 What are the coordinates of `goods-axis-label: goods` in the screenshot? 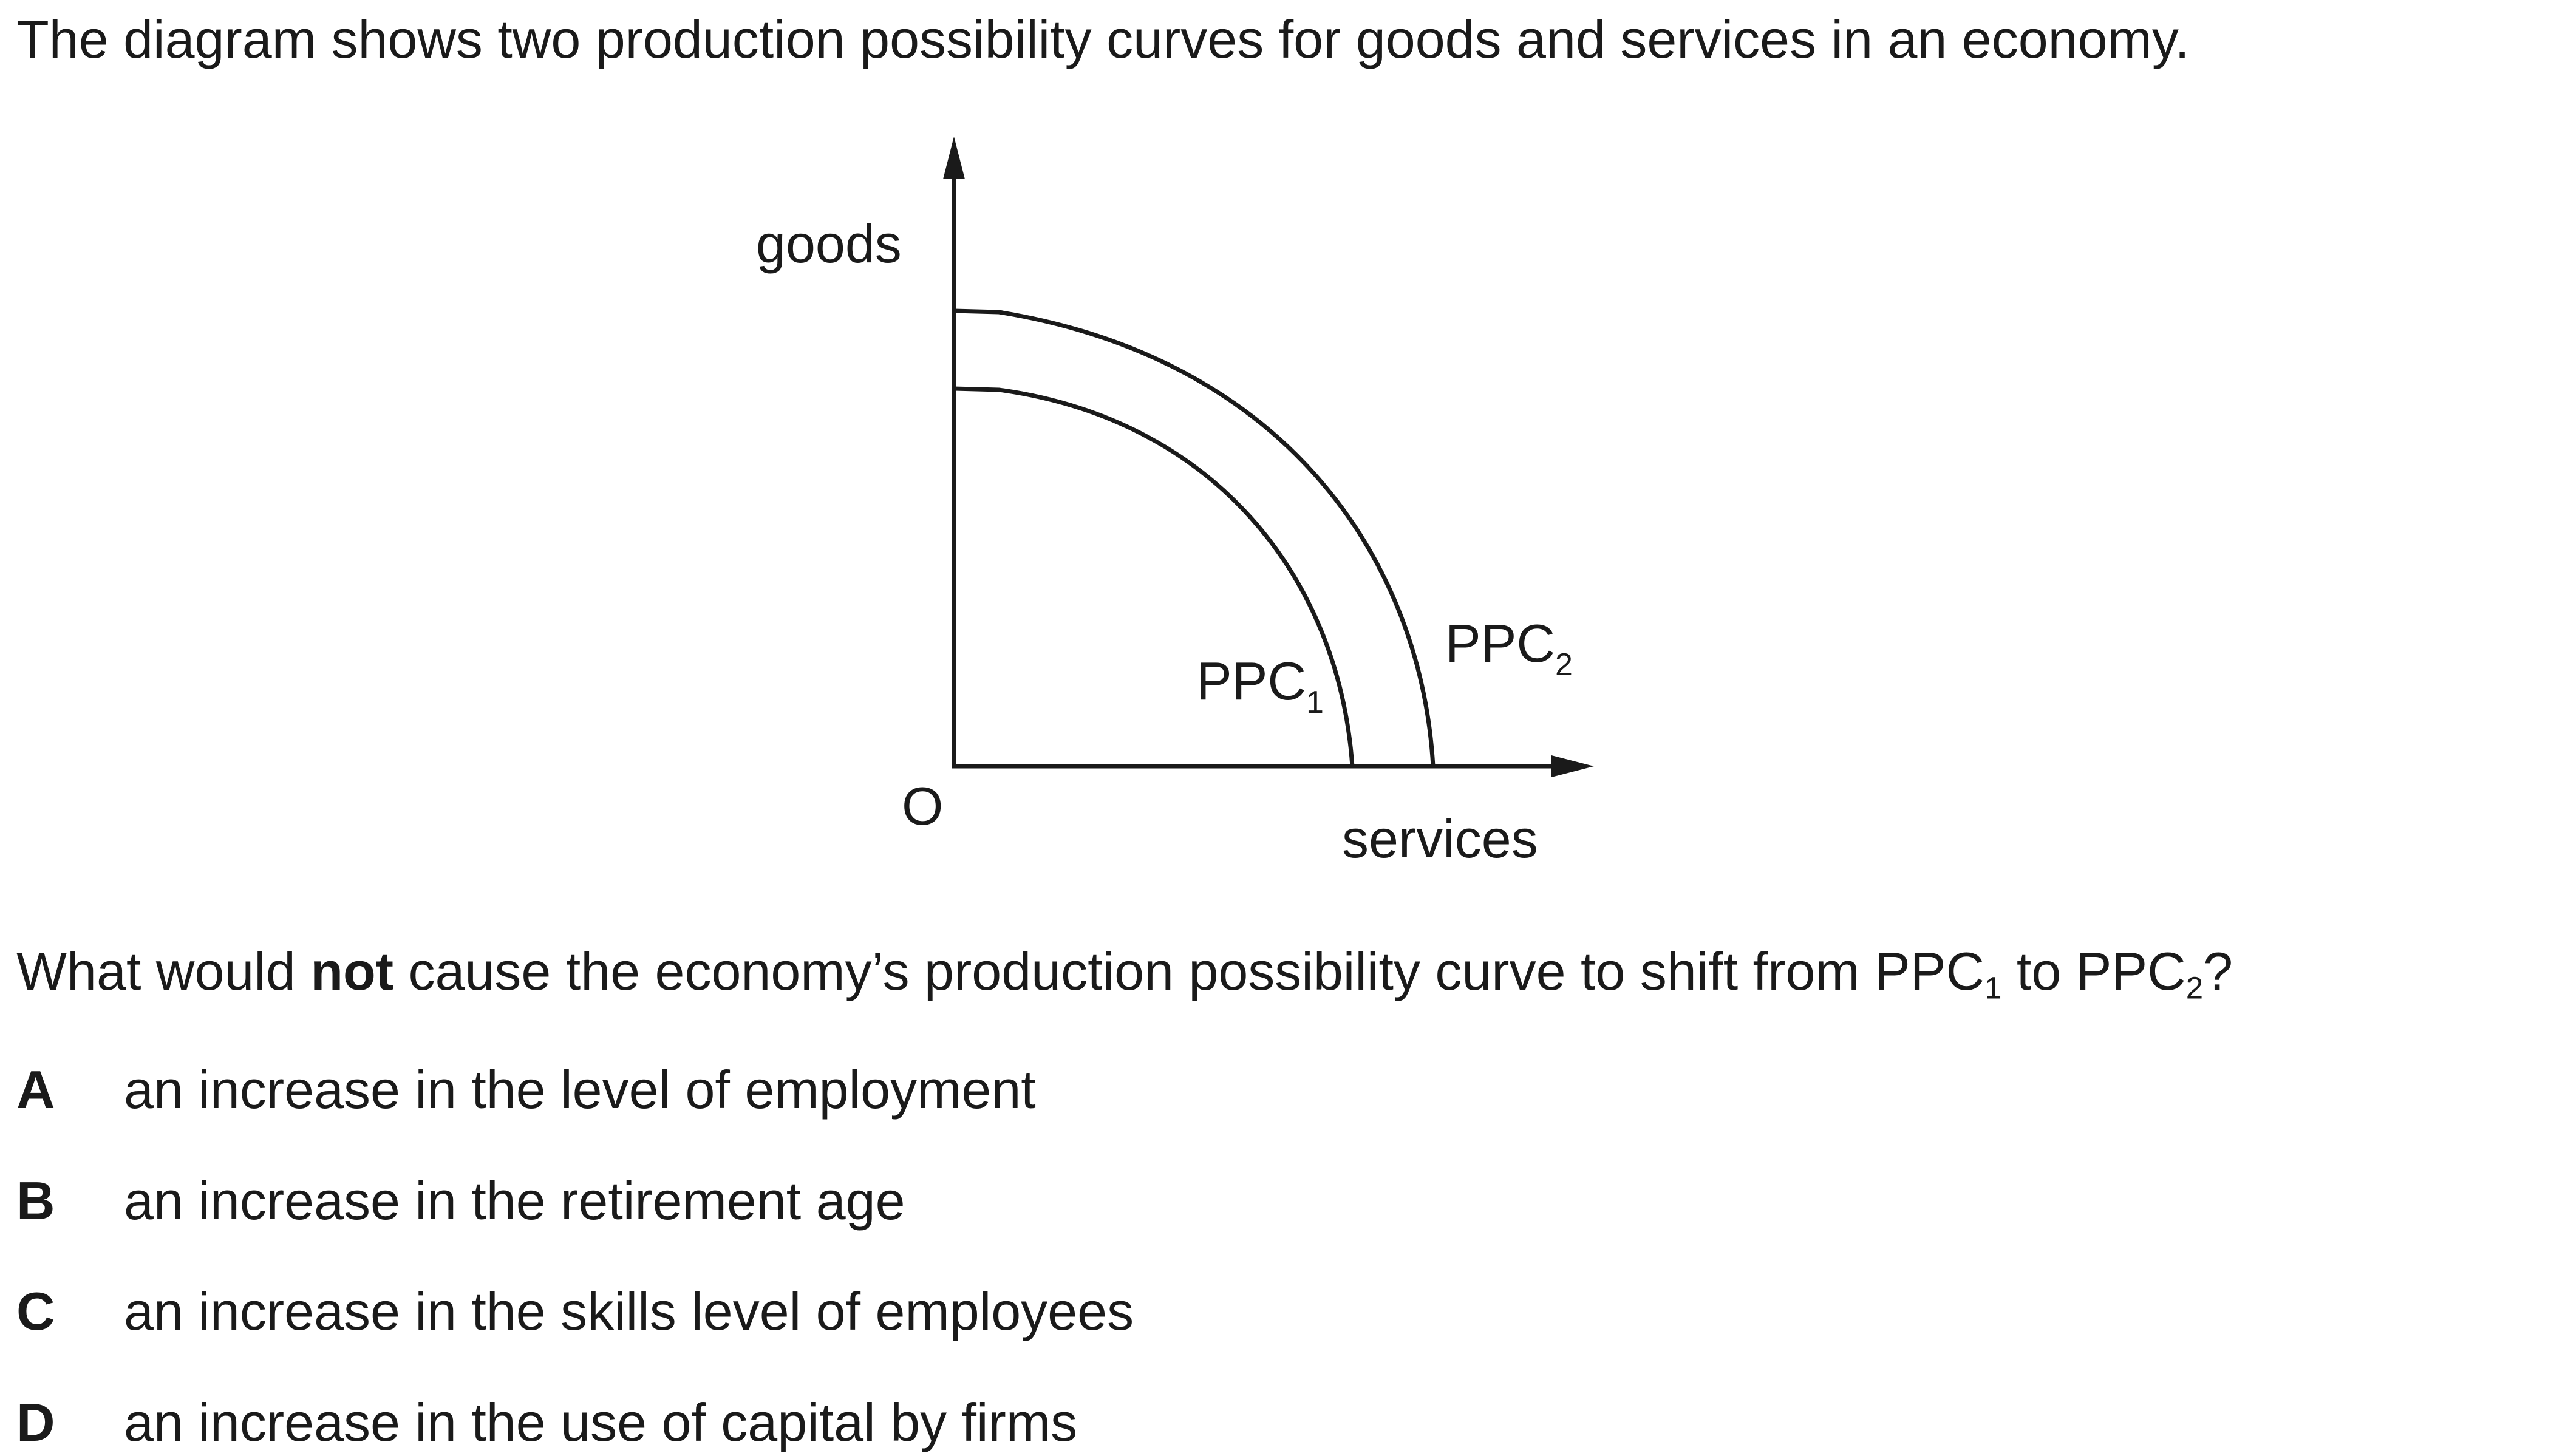 It's located at (829, 244).